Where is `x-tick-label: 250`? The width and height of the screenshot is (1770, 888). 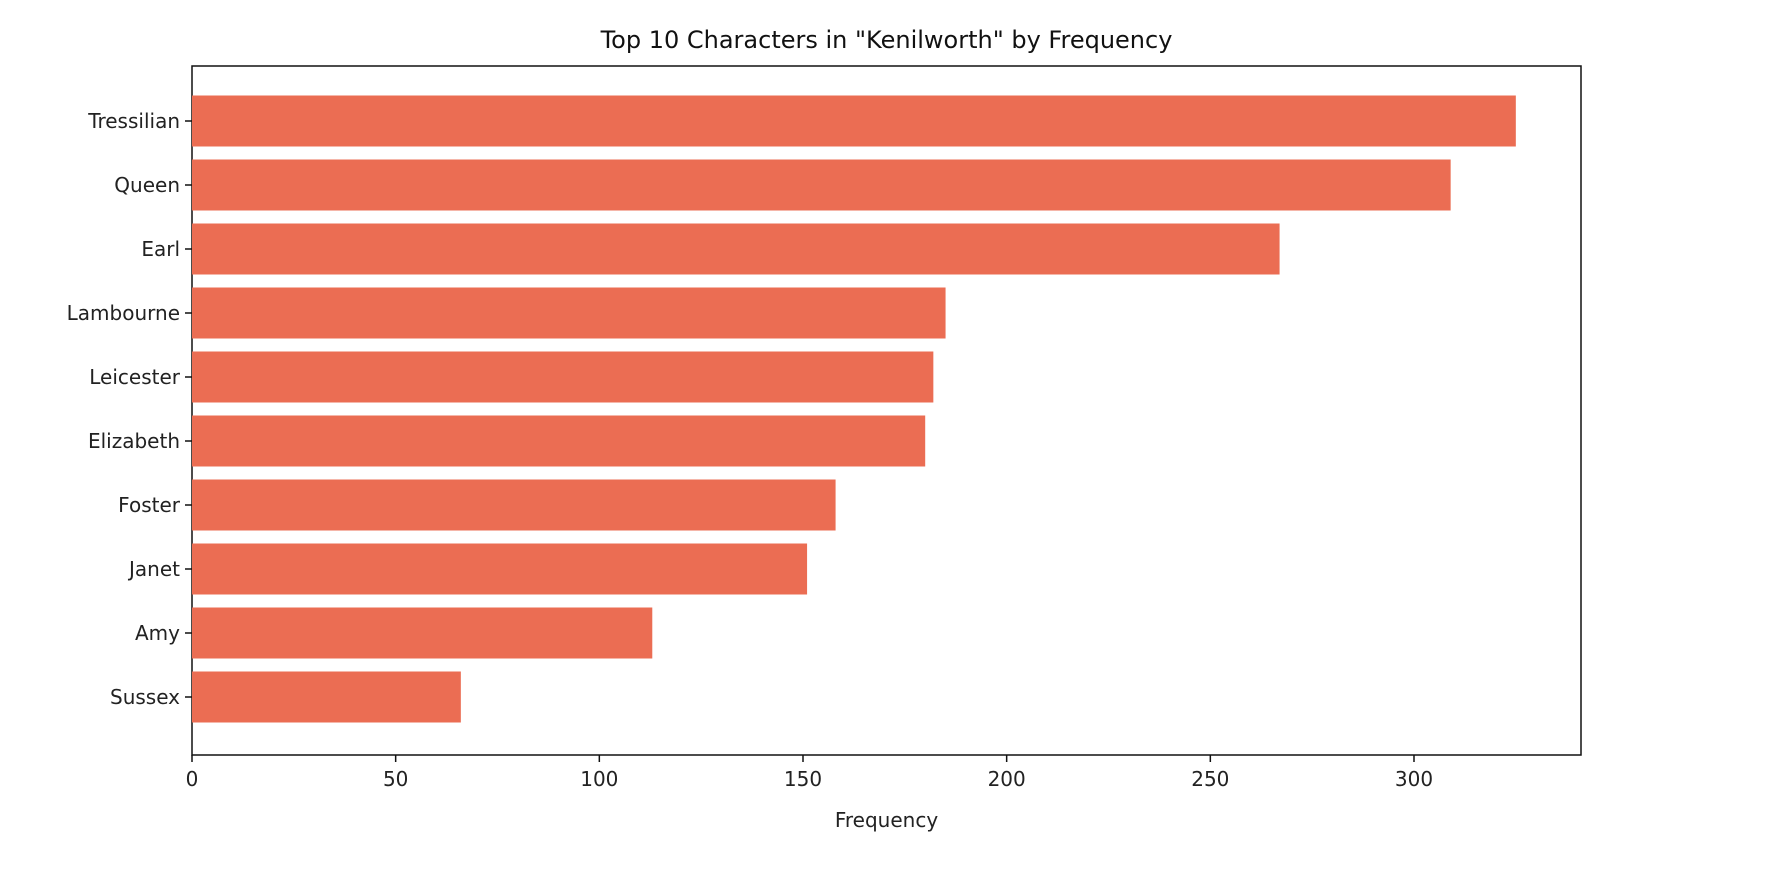 x-tick-label: 250 is located at coordinates (1210, 779).